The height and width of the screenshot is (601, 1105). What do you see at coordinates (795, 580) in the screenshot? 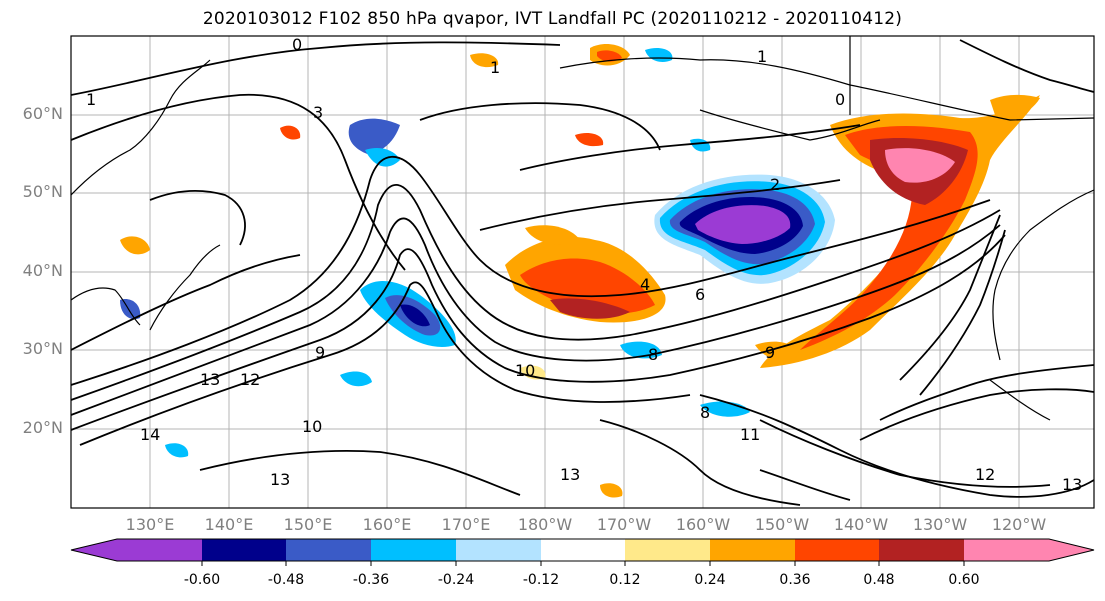
I see `colorbar-label: 0.36` at bounding box center [795, 580].